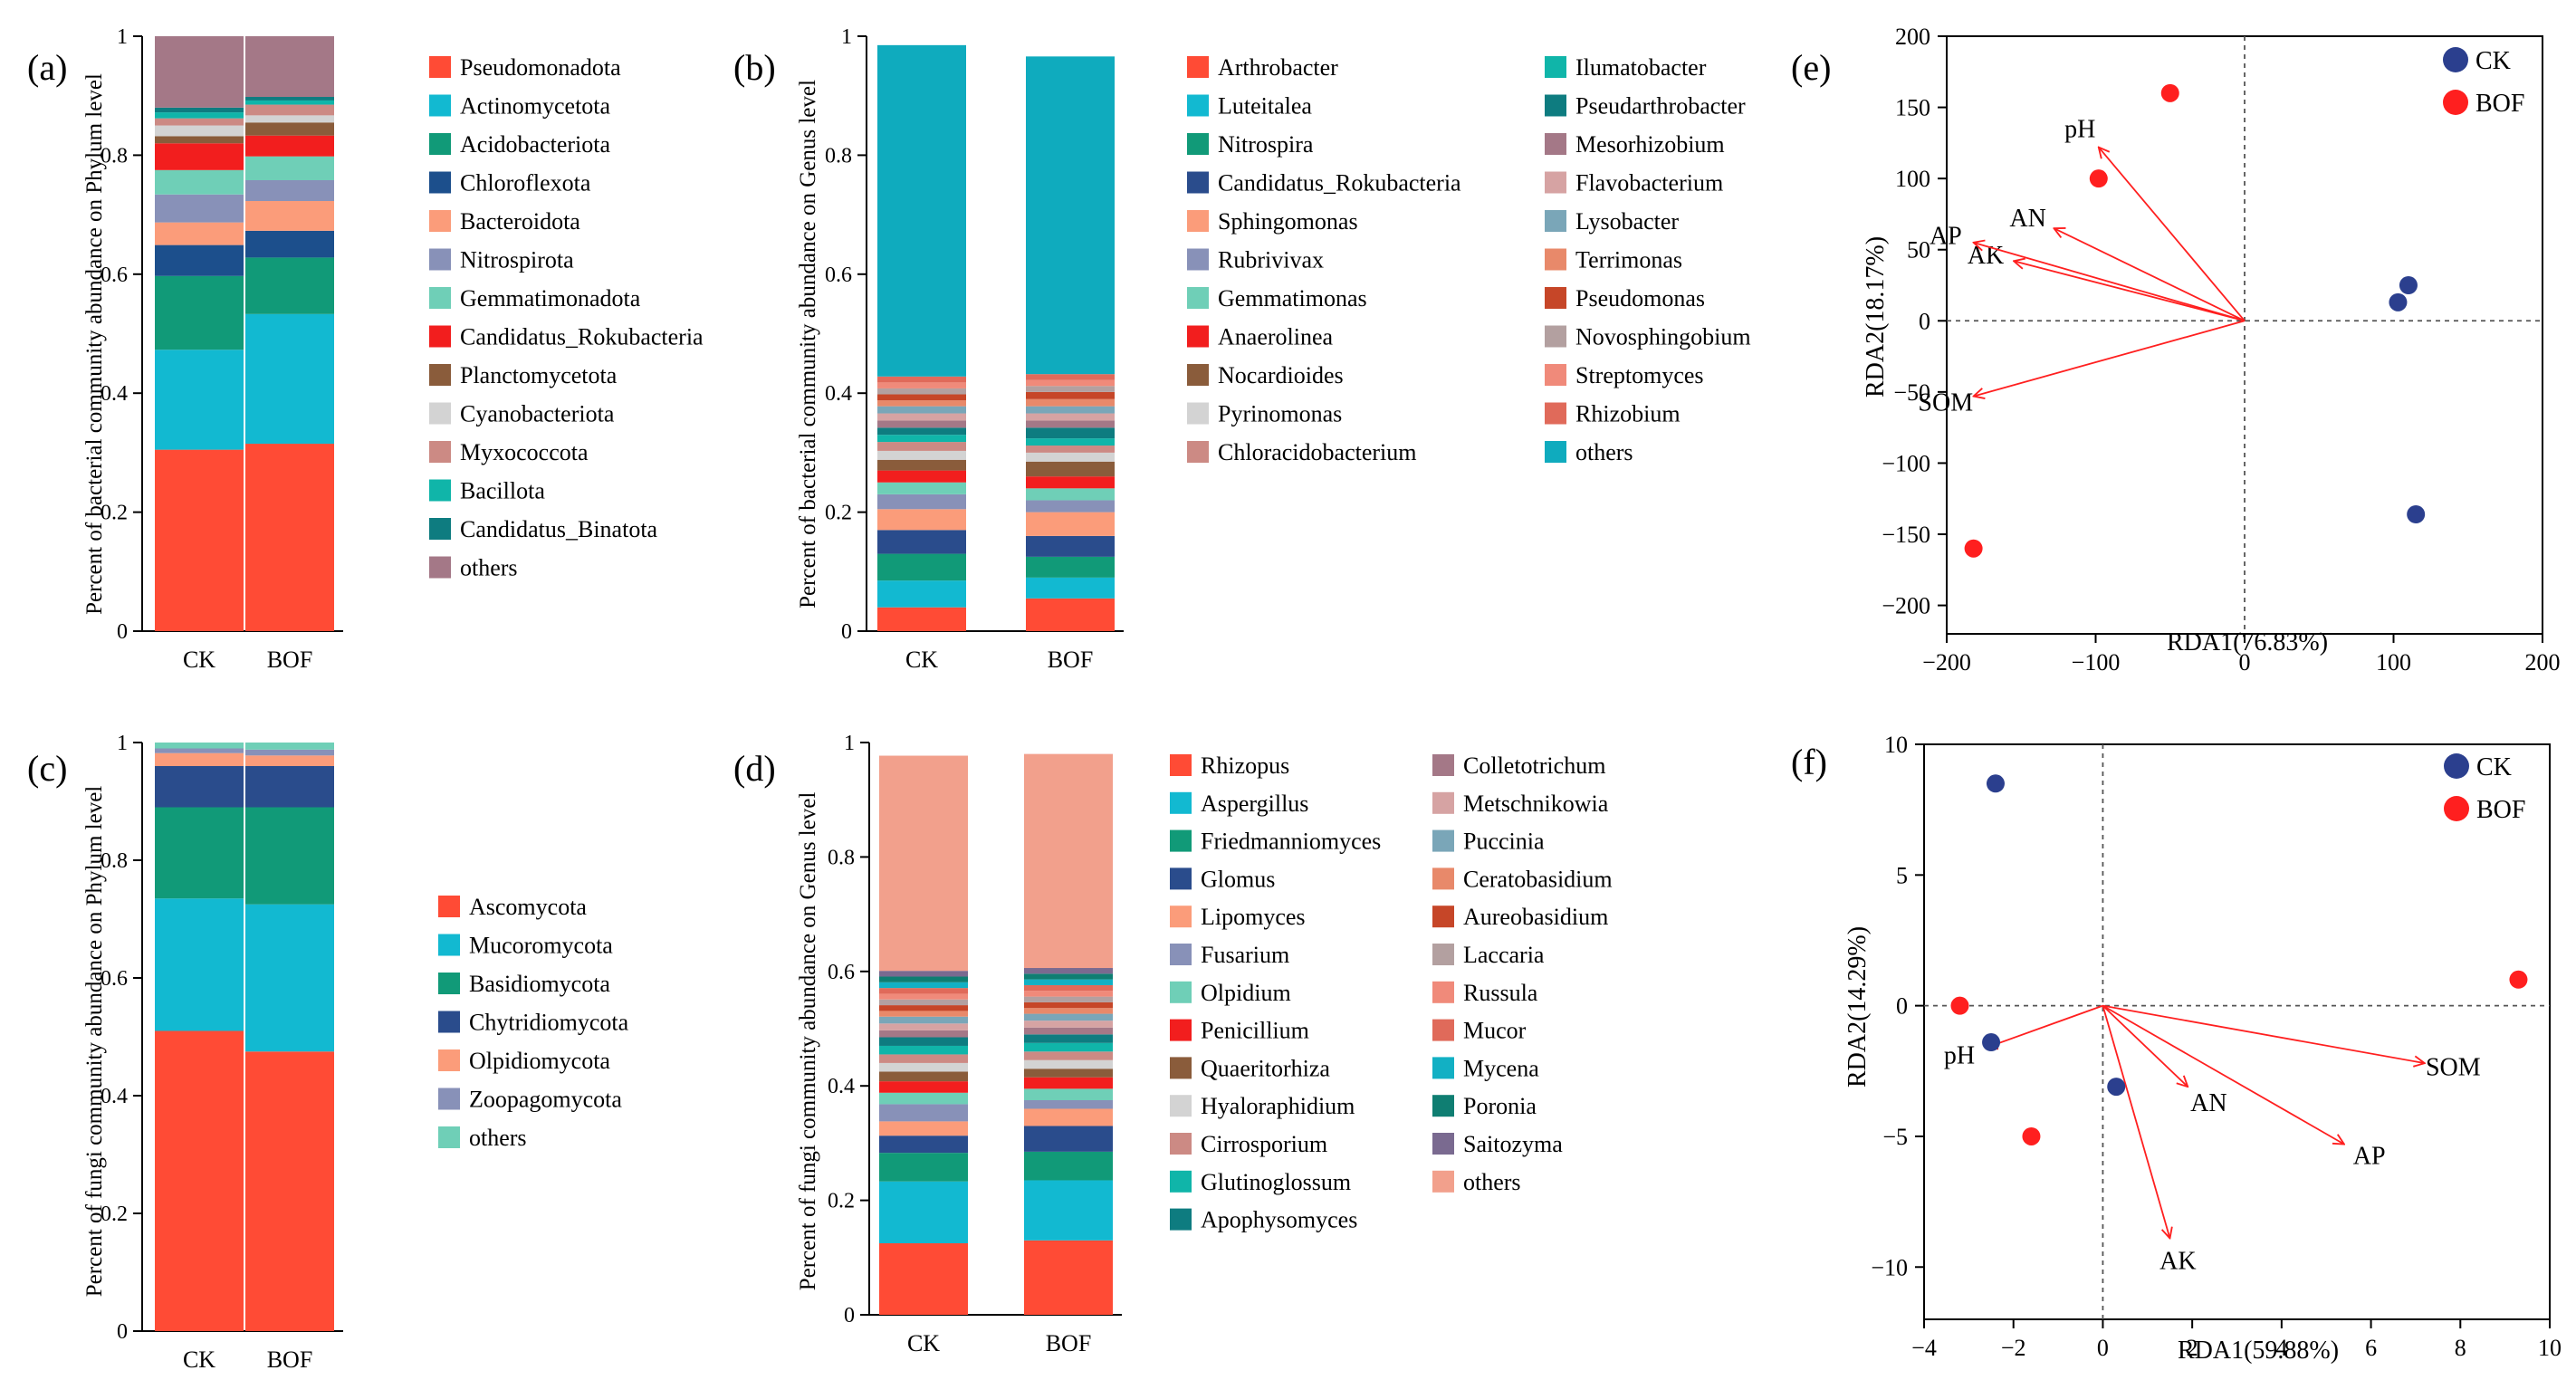 The width and height of the screenshot is (2576, 1380). I want to click on bar-segment-bof-poronia, so click(1068, 976).